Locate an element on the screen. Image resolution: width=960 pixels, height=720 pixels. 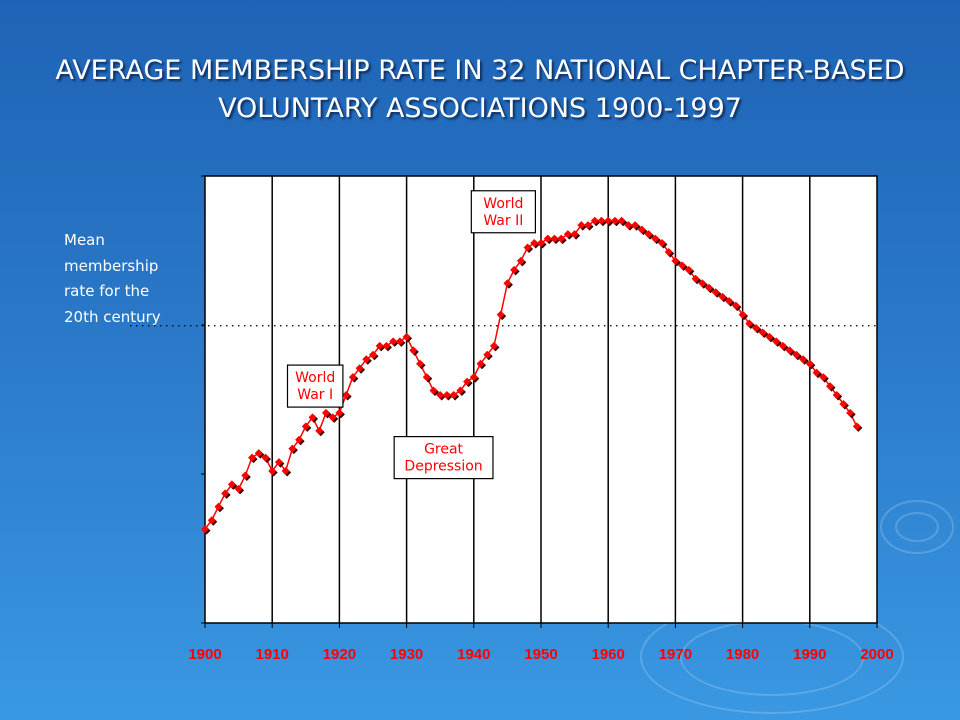
slide-title-line: VOLUNTARY ASSOCIATIONS 1900-1997 is located at coordinates (480, 108).